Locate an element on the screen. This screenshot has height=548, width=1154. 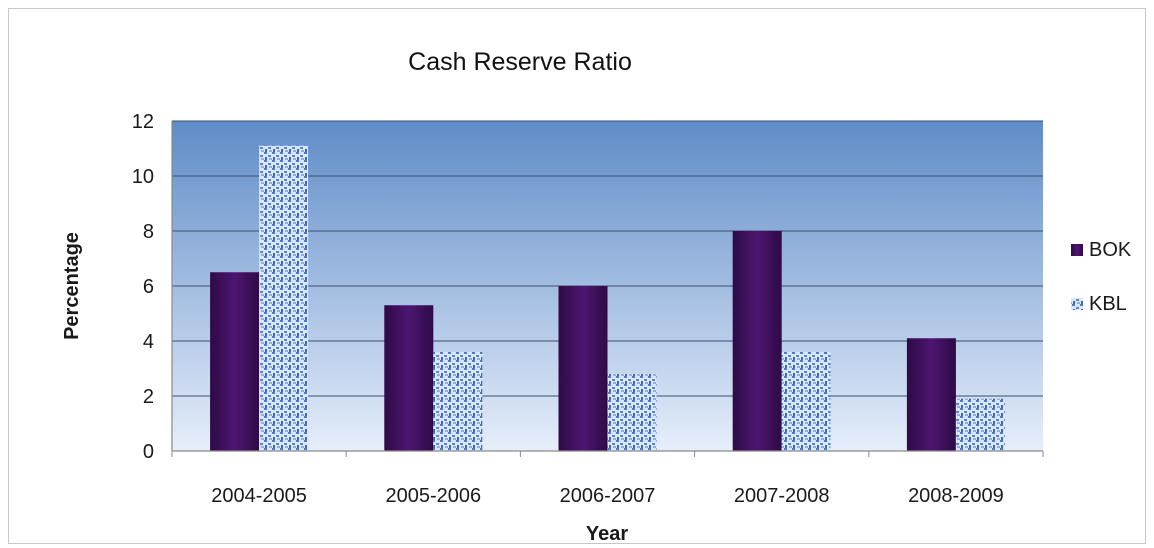
y-tick-labels: 0 2 4 6 8 10 12 is located at coordinates (143, 287).